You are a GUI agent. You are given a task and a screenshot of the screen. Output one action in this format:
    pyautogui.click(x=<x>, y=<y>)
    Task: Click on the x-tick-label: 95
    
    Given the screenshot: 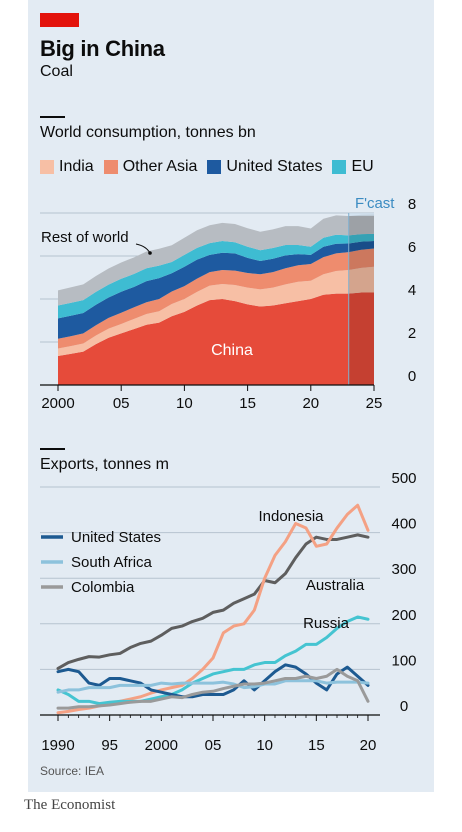 What is the action you would take?
    pyautogui.click(x=109, y=745)
    